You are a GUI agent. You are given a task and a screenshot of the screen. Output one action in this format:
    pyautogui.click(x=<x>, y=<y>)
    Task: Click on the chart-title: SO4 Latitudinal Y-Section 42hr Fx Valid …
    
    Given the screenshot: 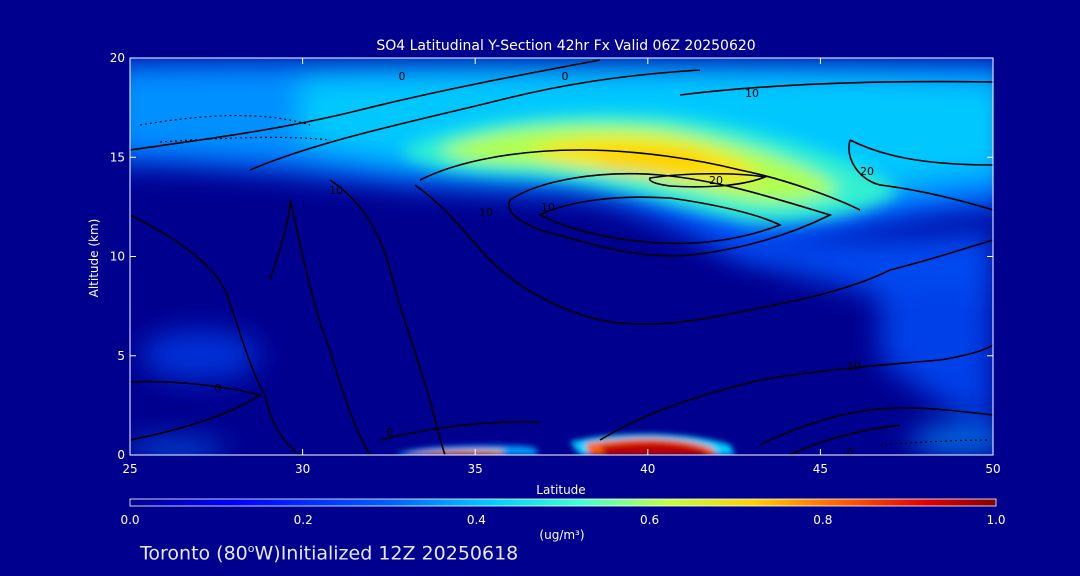 What is the action you would take?
    pyautogui.click(x=565, y=46)
    